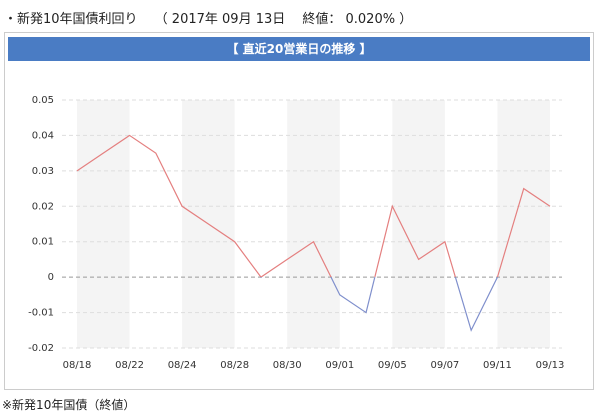  Describe the element at coordinates (234, 365) in the screenshot. I see `x-tick-label: 08/28` at that location.